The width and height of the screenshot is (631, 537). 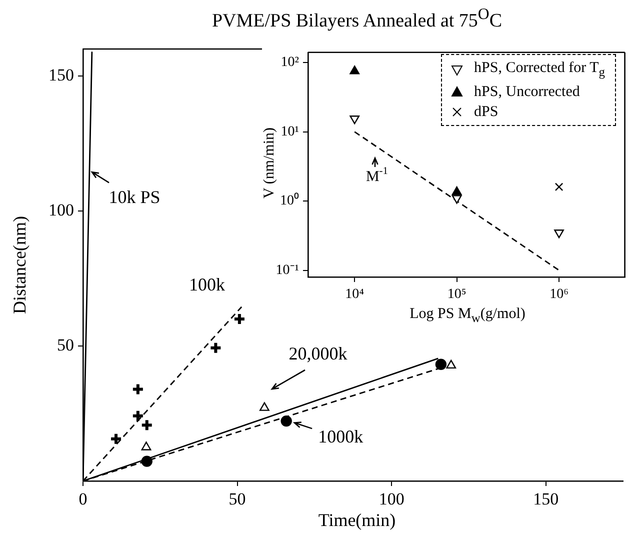 I want to click on annotation: 100k, so click(x=207, y=284).